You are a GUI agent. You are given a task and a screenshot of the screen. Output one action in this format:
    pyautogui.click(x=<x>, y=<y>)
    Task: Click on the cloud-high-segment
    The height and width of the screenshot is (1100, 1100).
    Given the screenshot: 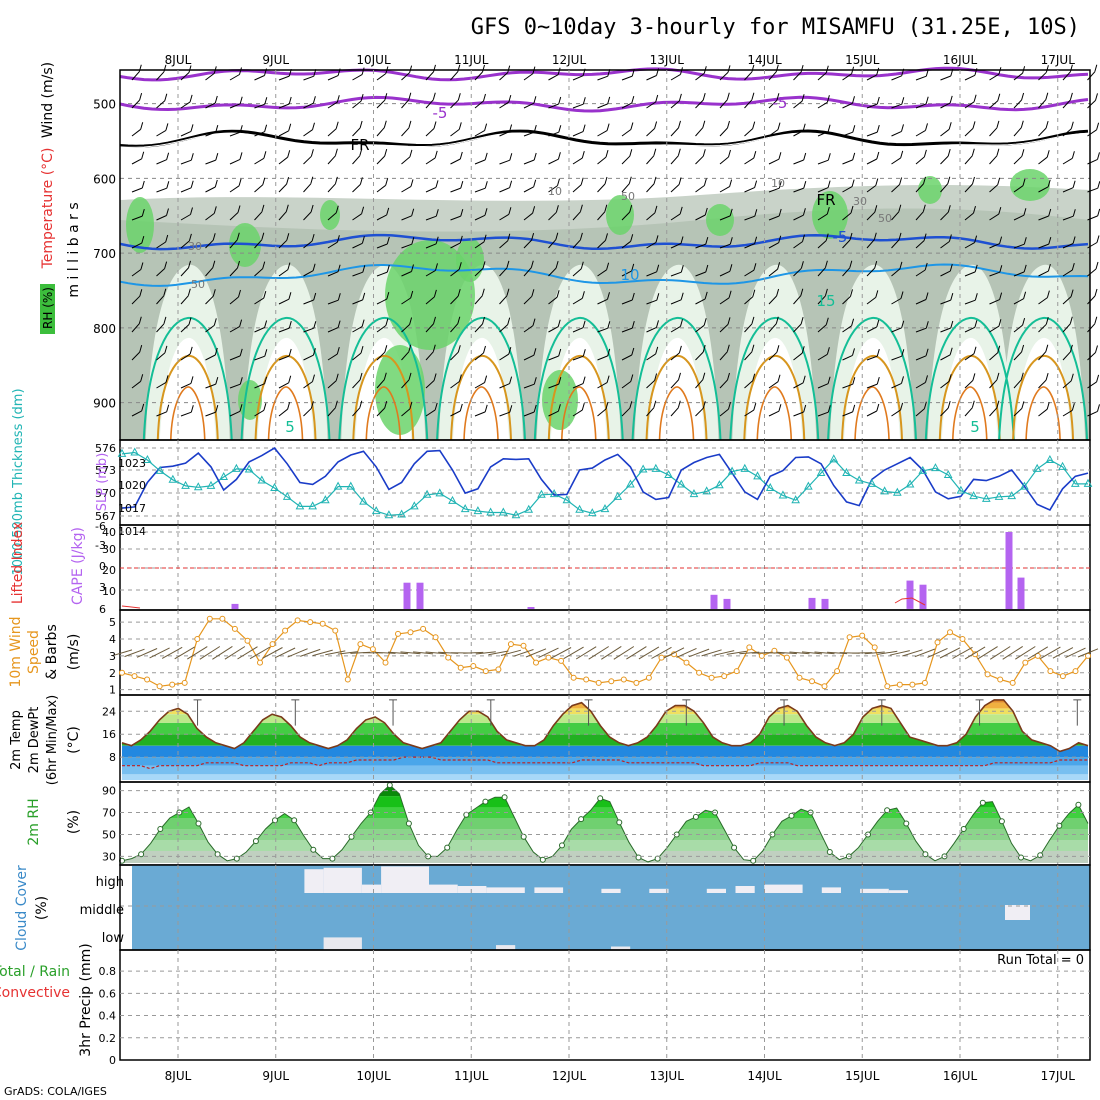 What is the action you would take?
    pyautogui.click(x=443, y=888)
    